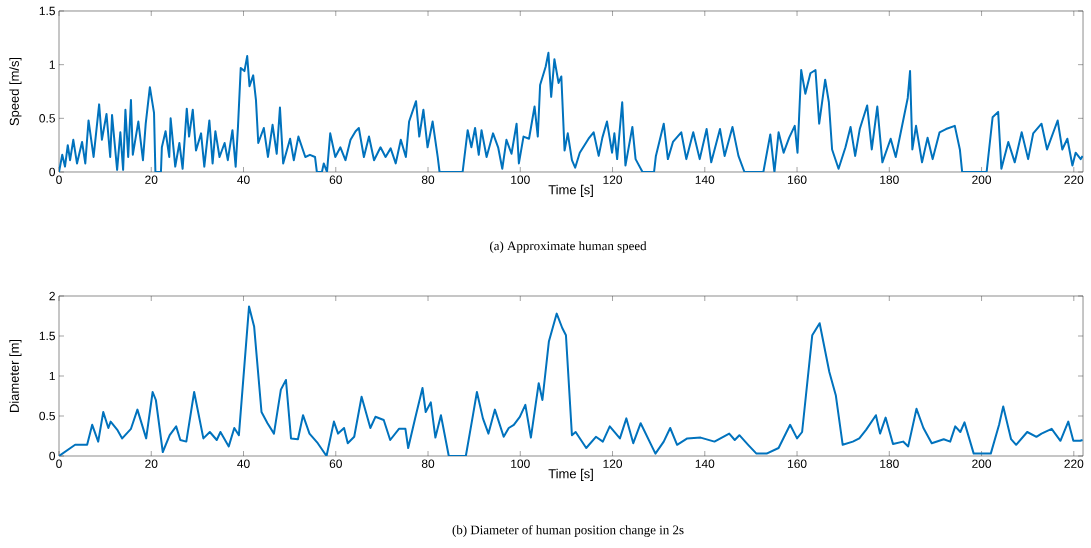 This screenshot has height=548, width=1091. I want to click on text: (b) Diameter of human position change in 2s, so click(568, 531).